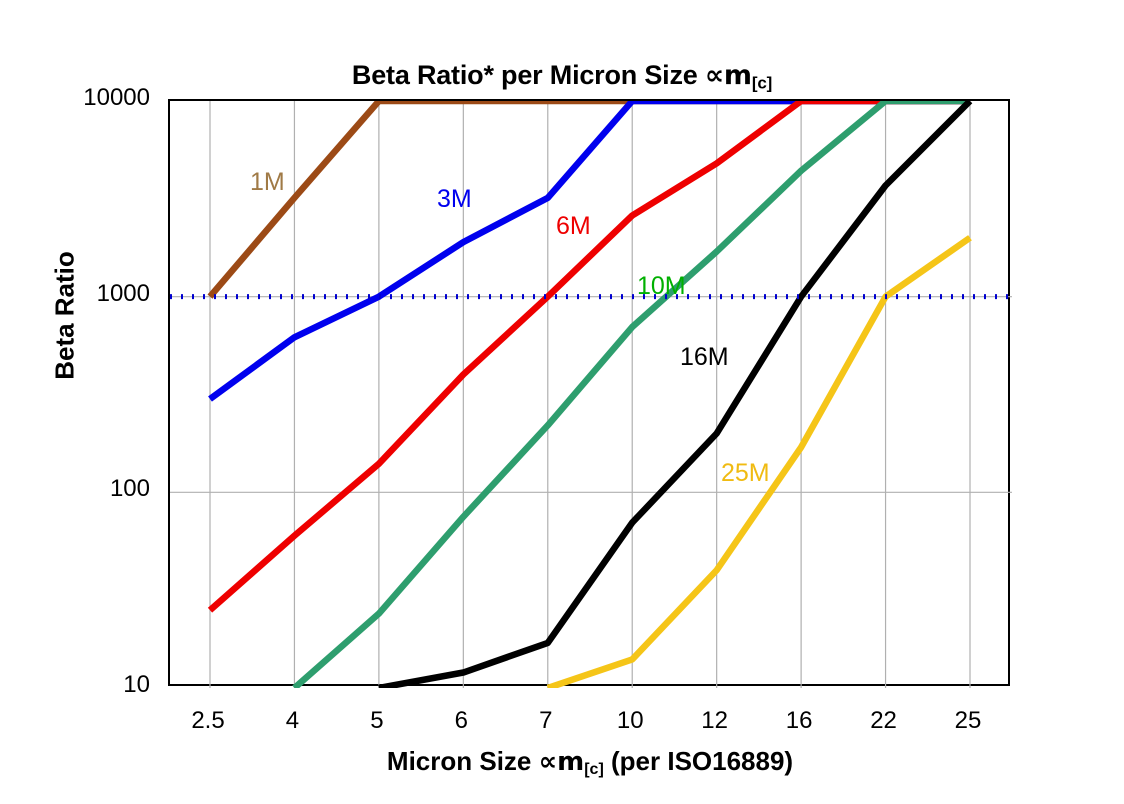  Describe the element at coordinates (698, 761) in the screenshot. I see `x-axis-title-post: (per ISO16889)` at that location.